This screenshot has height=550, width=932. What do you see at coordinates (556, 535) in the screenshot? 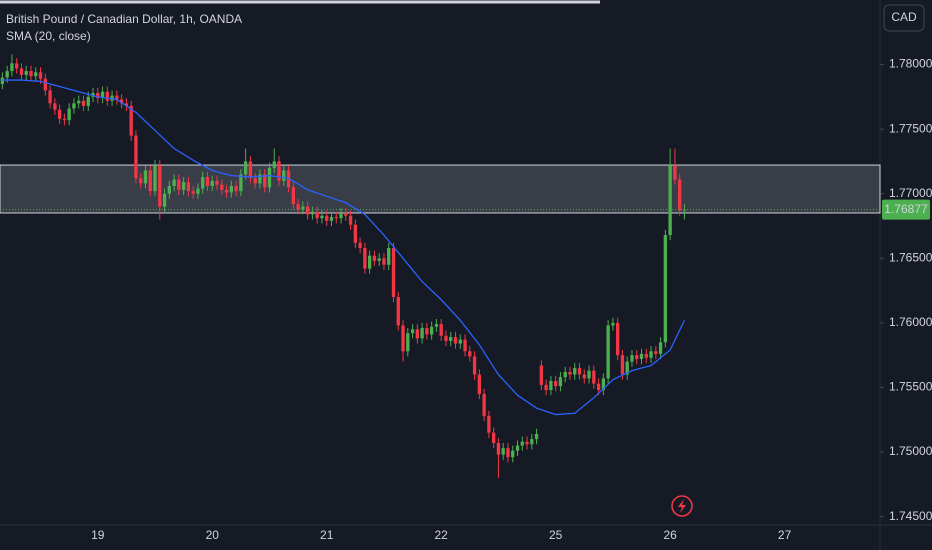
I see `x-tick-label: 25` at bounding box center [556, 535].